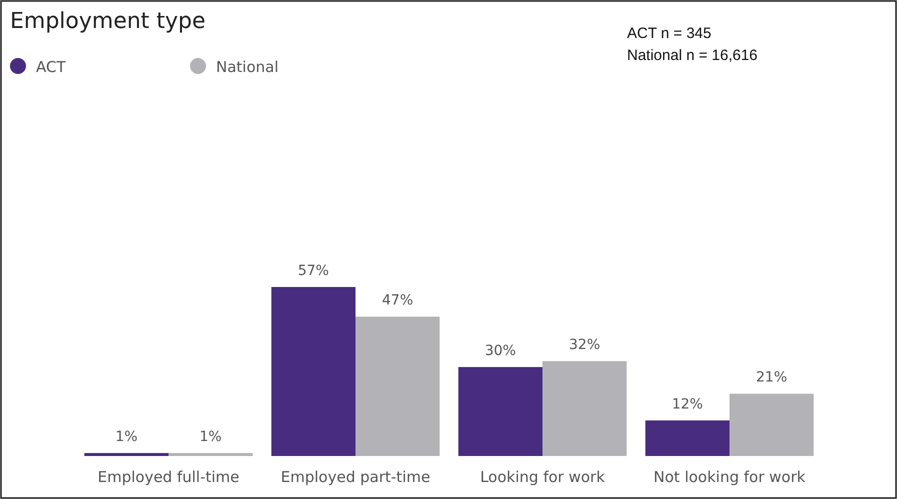 This screenshot has width=897, height=499. I want to click on data-label: 57%, so click(313, 271).